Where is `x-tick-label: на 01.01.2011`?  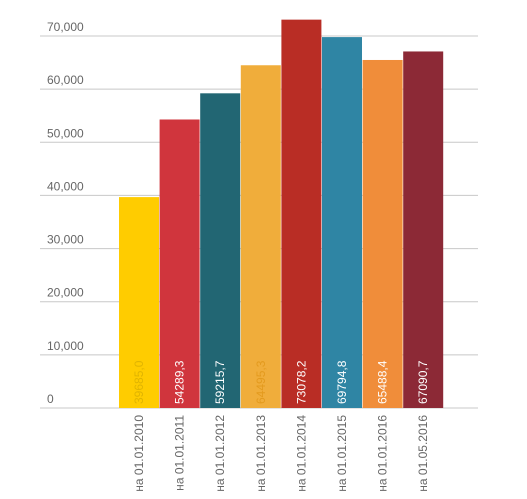
x-tick-label: на 01.01.2011 is located at coordinates (180, 453).